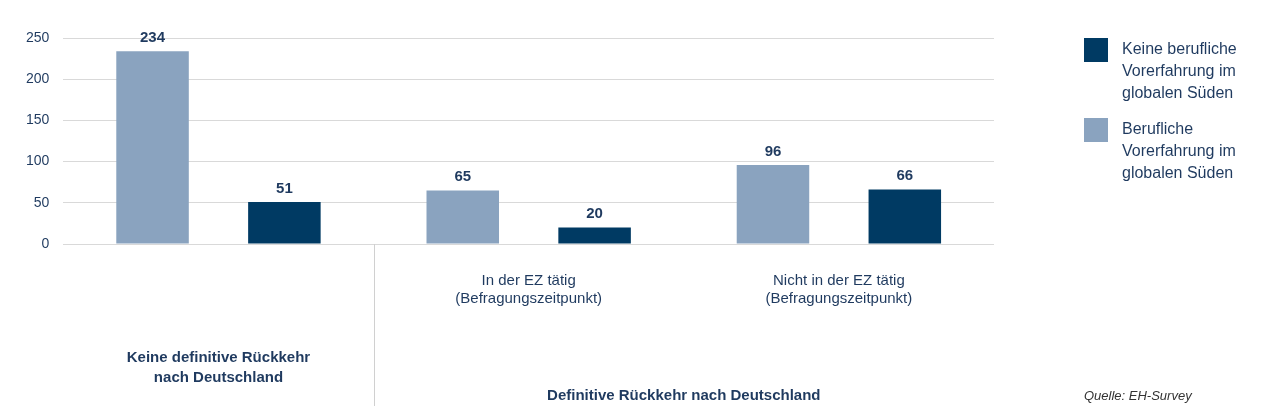 This screenshot has width=1262, height=408. What do you see at coordinates (594, 213) in the screenshot?
I see `data-label: 20` at bounding box center [594, 213].